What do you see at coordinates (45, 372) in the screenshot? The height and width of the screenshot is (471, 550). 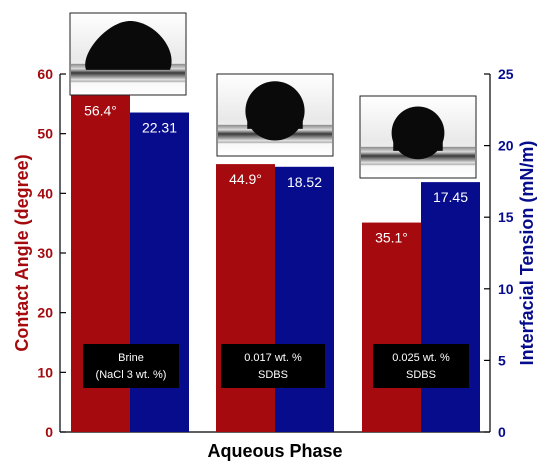 I see `left-tick-label: 10` at bounding box center [45, 372].